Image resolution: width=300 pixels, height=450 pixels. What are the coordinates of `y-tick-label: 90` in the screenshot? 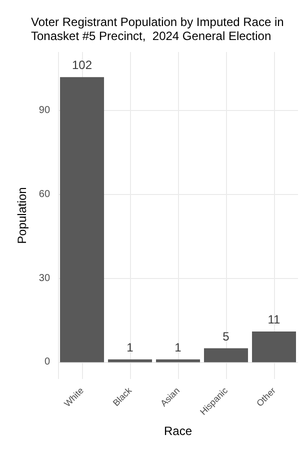 It's located at (44, 110).